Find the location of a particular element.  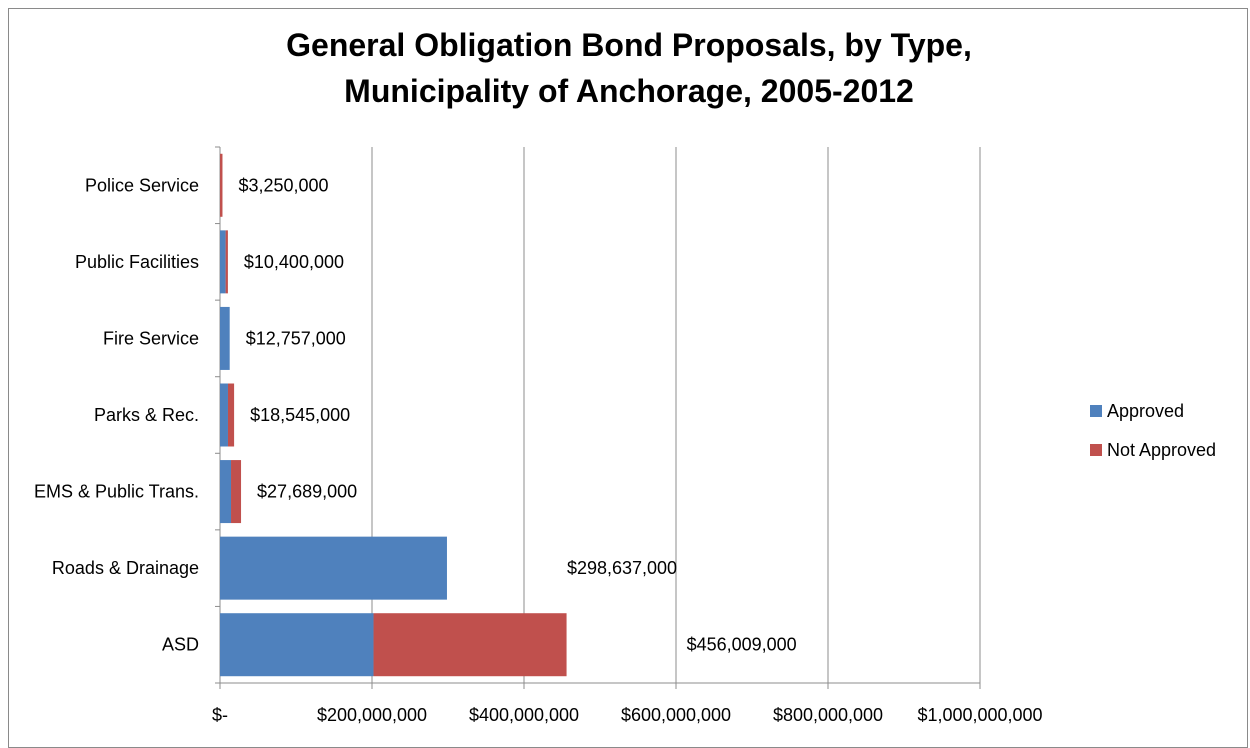

data-label-6: $456,009,000 is located at coordinates (742, 645).